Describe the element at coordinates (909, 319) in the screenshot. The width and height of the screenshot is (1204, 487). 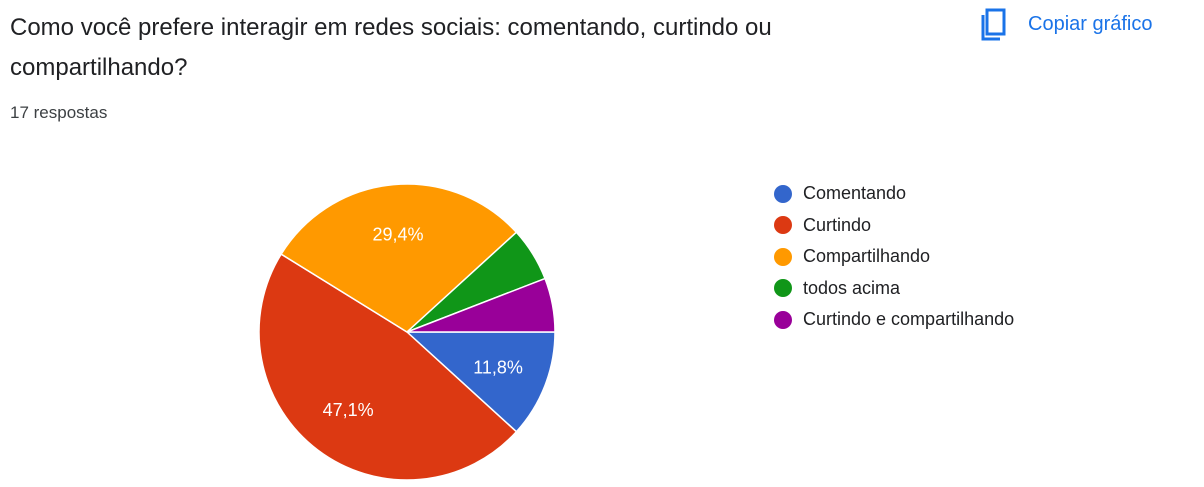
I see `legend-label: Curtindo e compartilhando` at that location.